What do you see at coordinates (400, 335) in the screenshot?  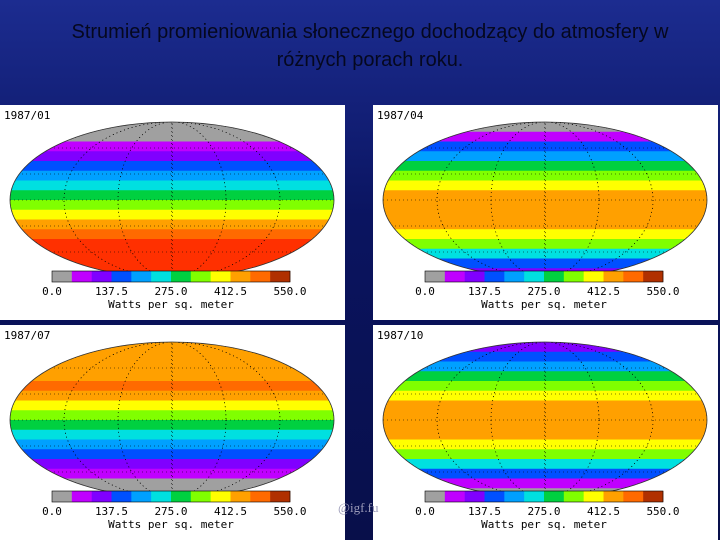 I see `date-label: 1987/10` at bounding box center [400, 335].